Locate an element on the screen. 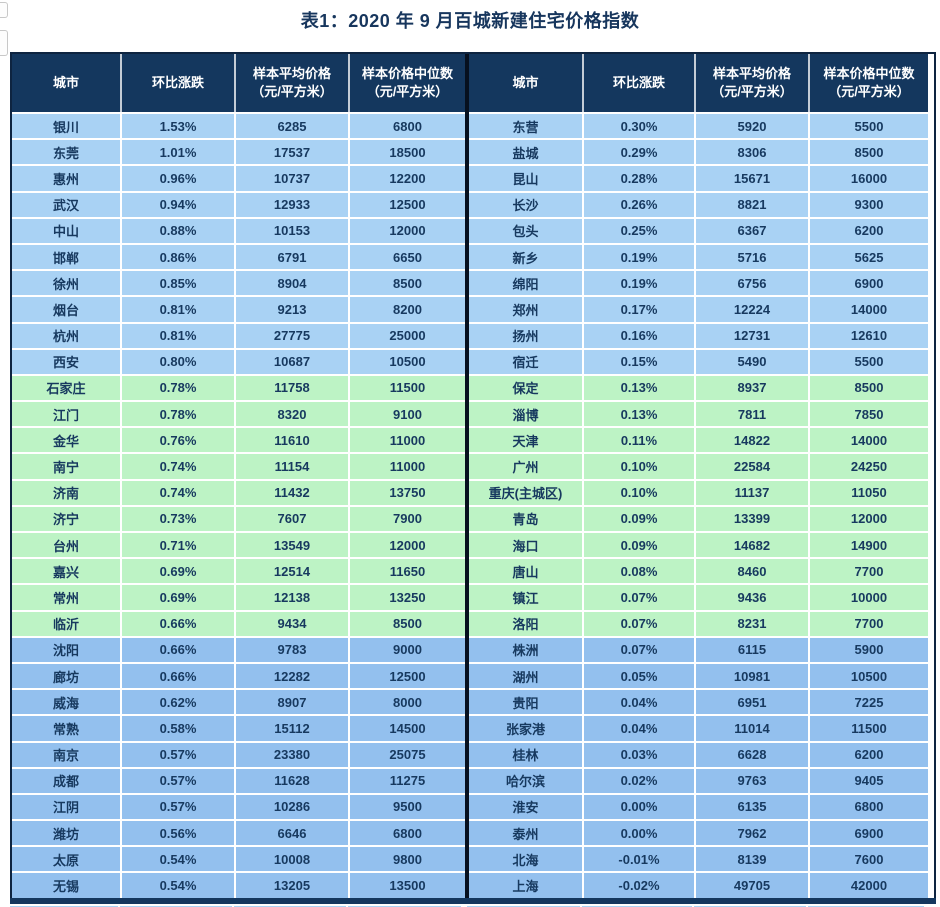 The image size is (940, 907). cell-median-price: 10000 is located at coordinates (869, 596).